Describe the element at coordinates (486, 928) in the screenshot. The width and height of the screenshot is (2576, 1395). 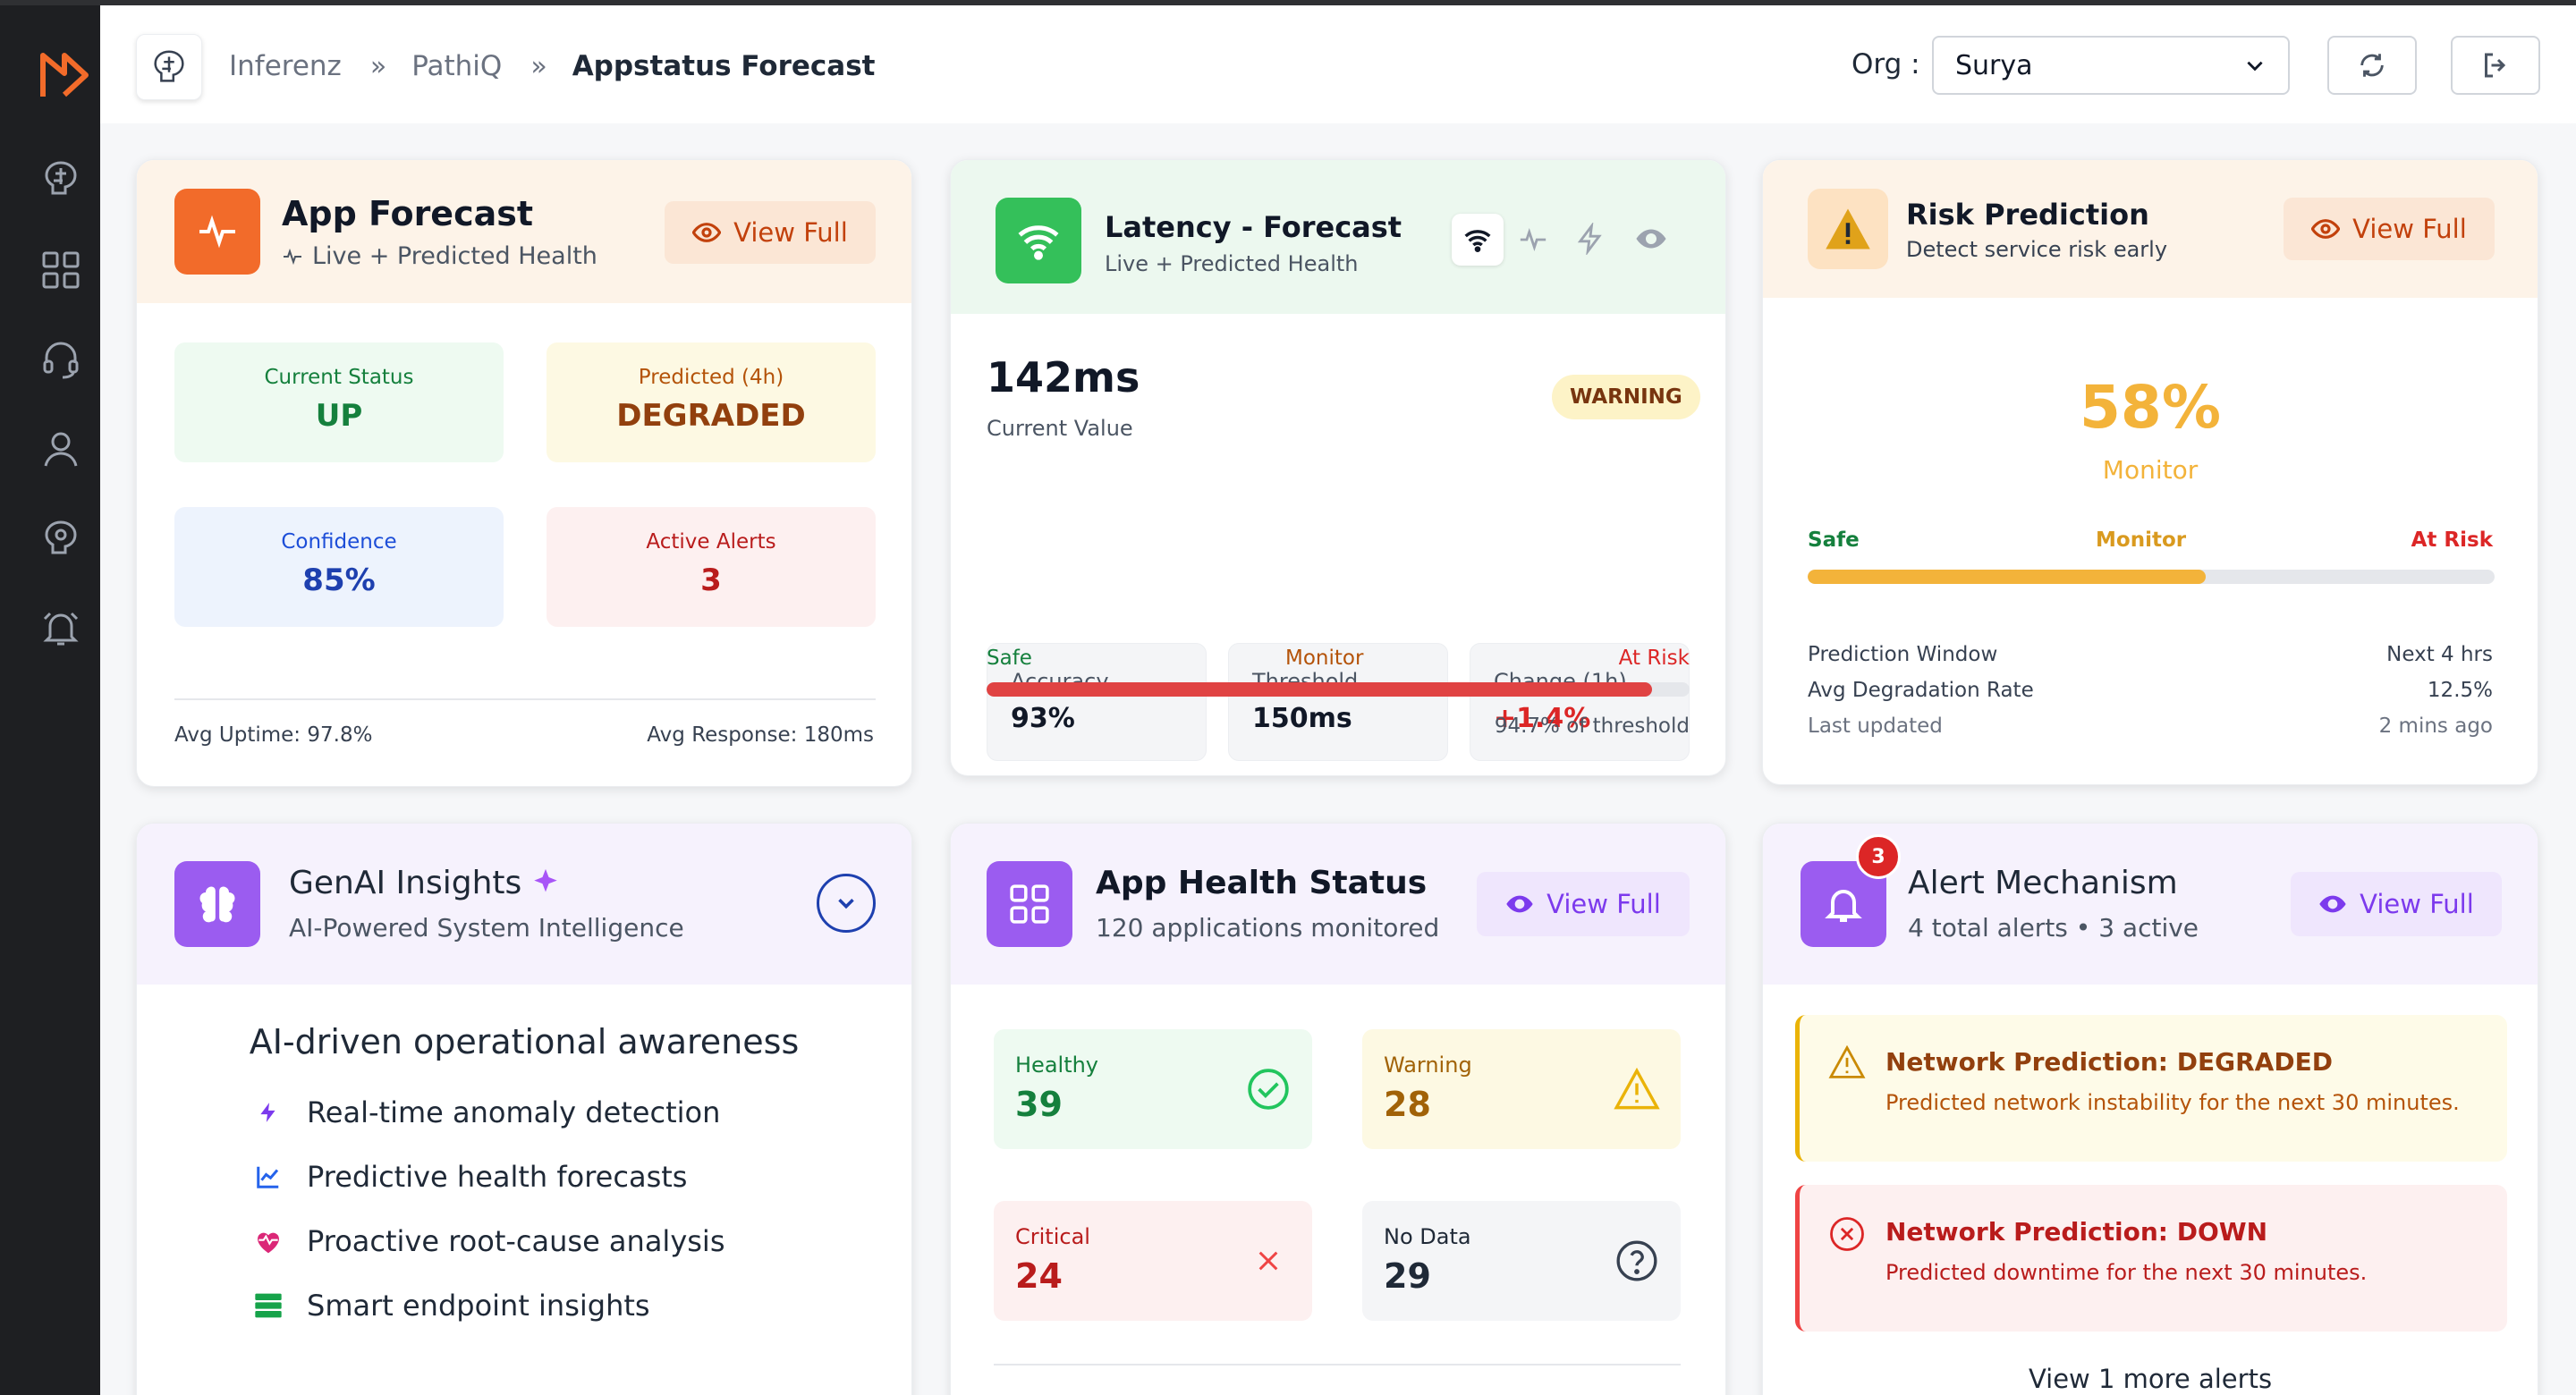
I see `card-subtitle: AI-Powered System Intelligence` at that location.